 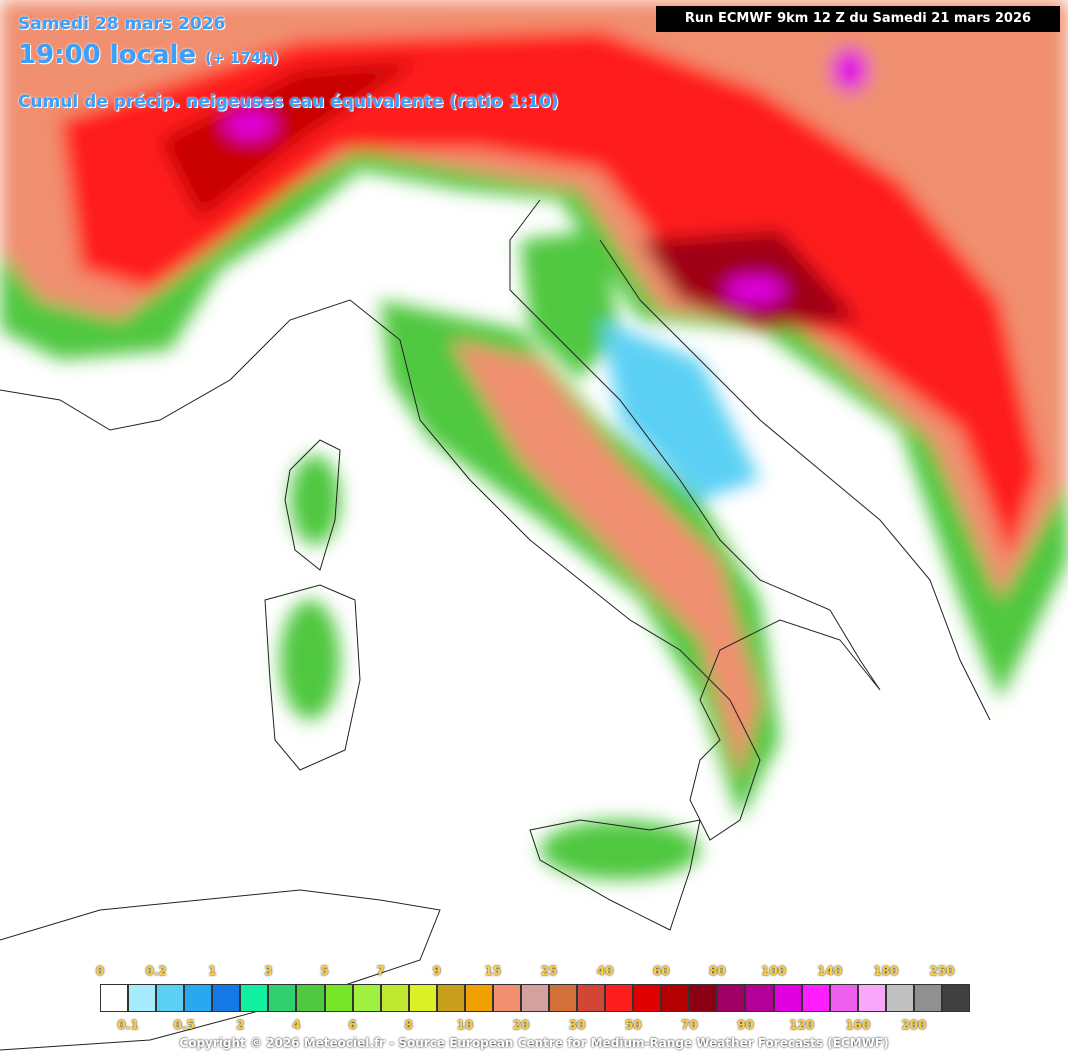 I want to click on lead-time: (+ 174h), so click(x=242, y=58).